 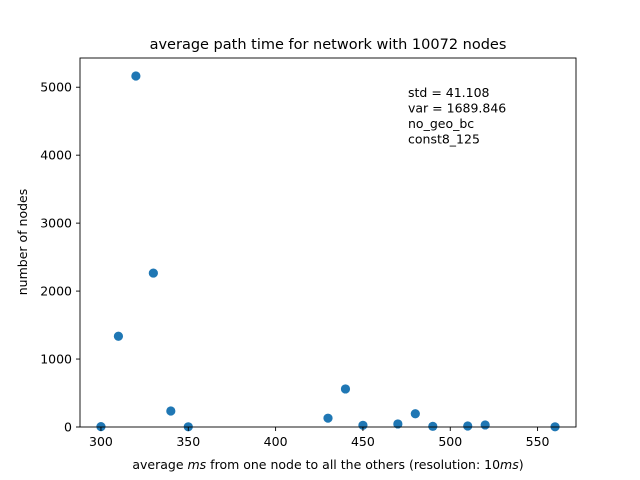 What do you see at coordinates (56, 87) in the screenshot?
I see `y-tick-label-5: 5000` at bounding box center [56, 87].